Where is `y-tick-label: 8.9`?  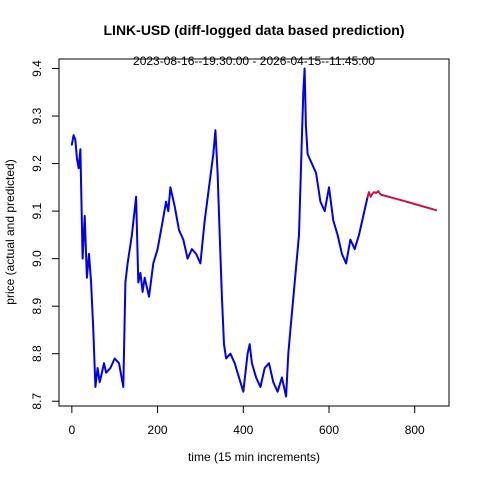
y-tick-label: 8.9 is located at coordinates (37, 306).